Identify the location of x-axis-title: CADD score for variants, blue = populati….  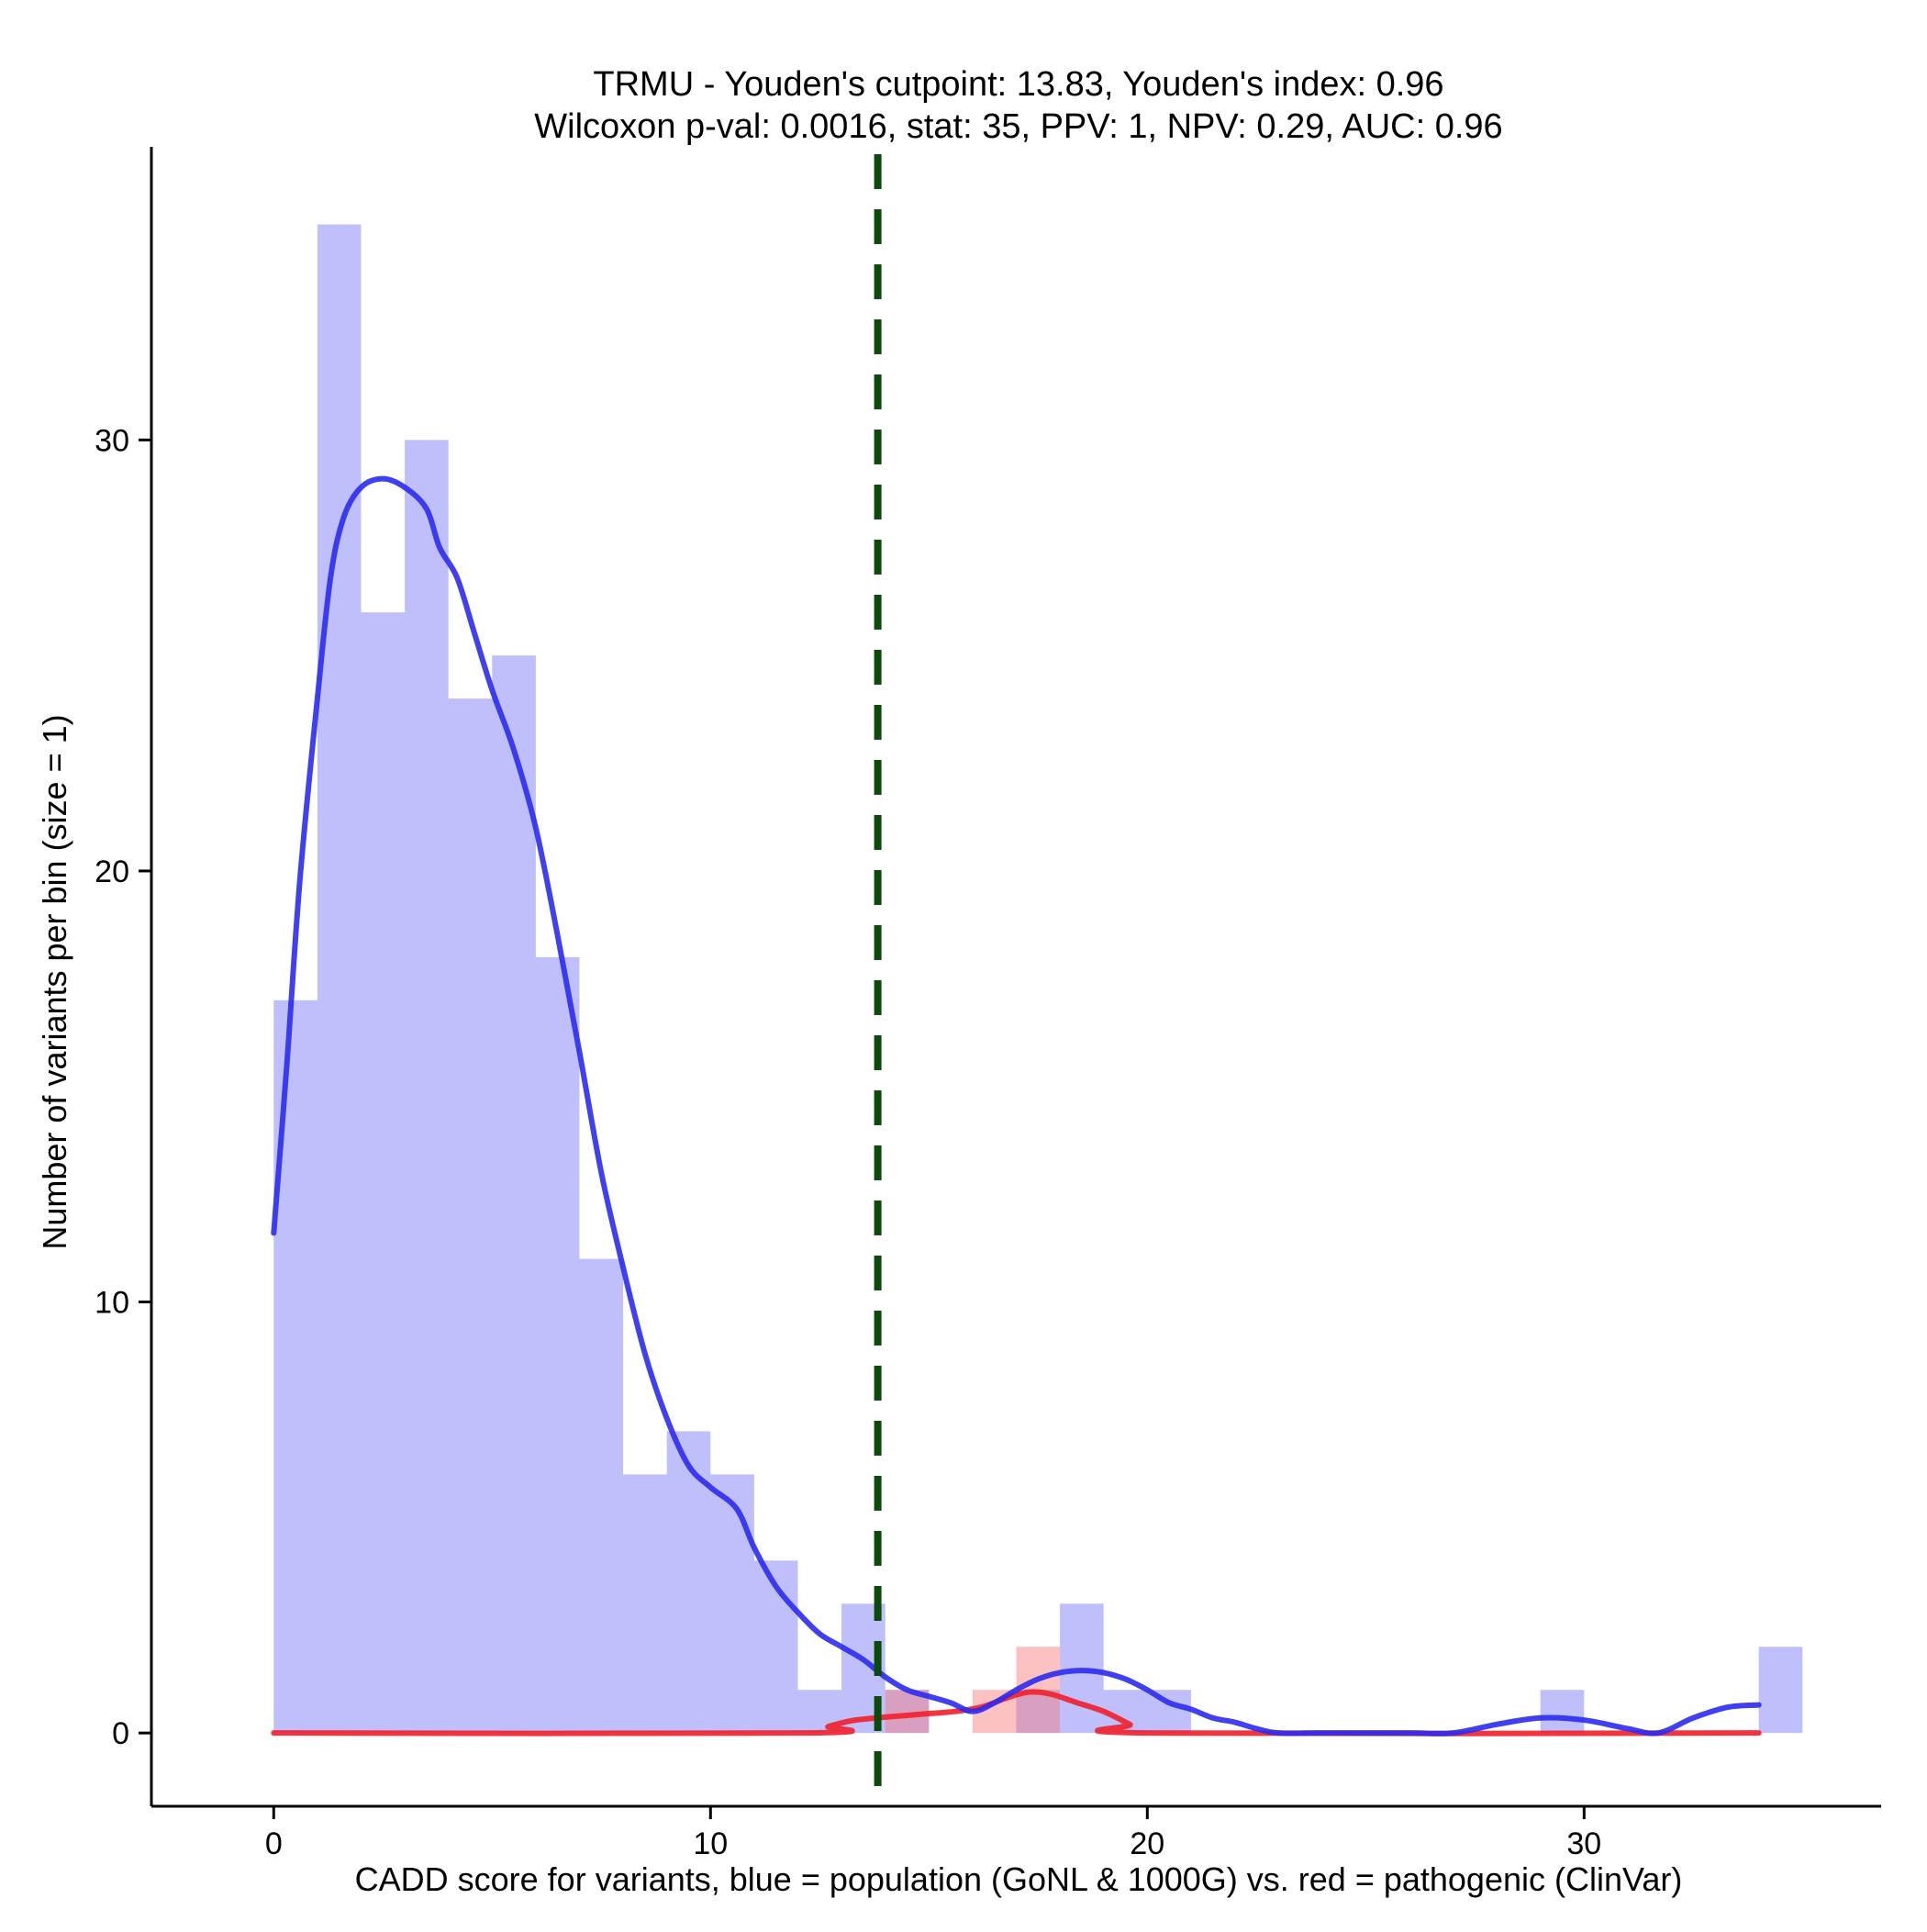
(1019, 1879).